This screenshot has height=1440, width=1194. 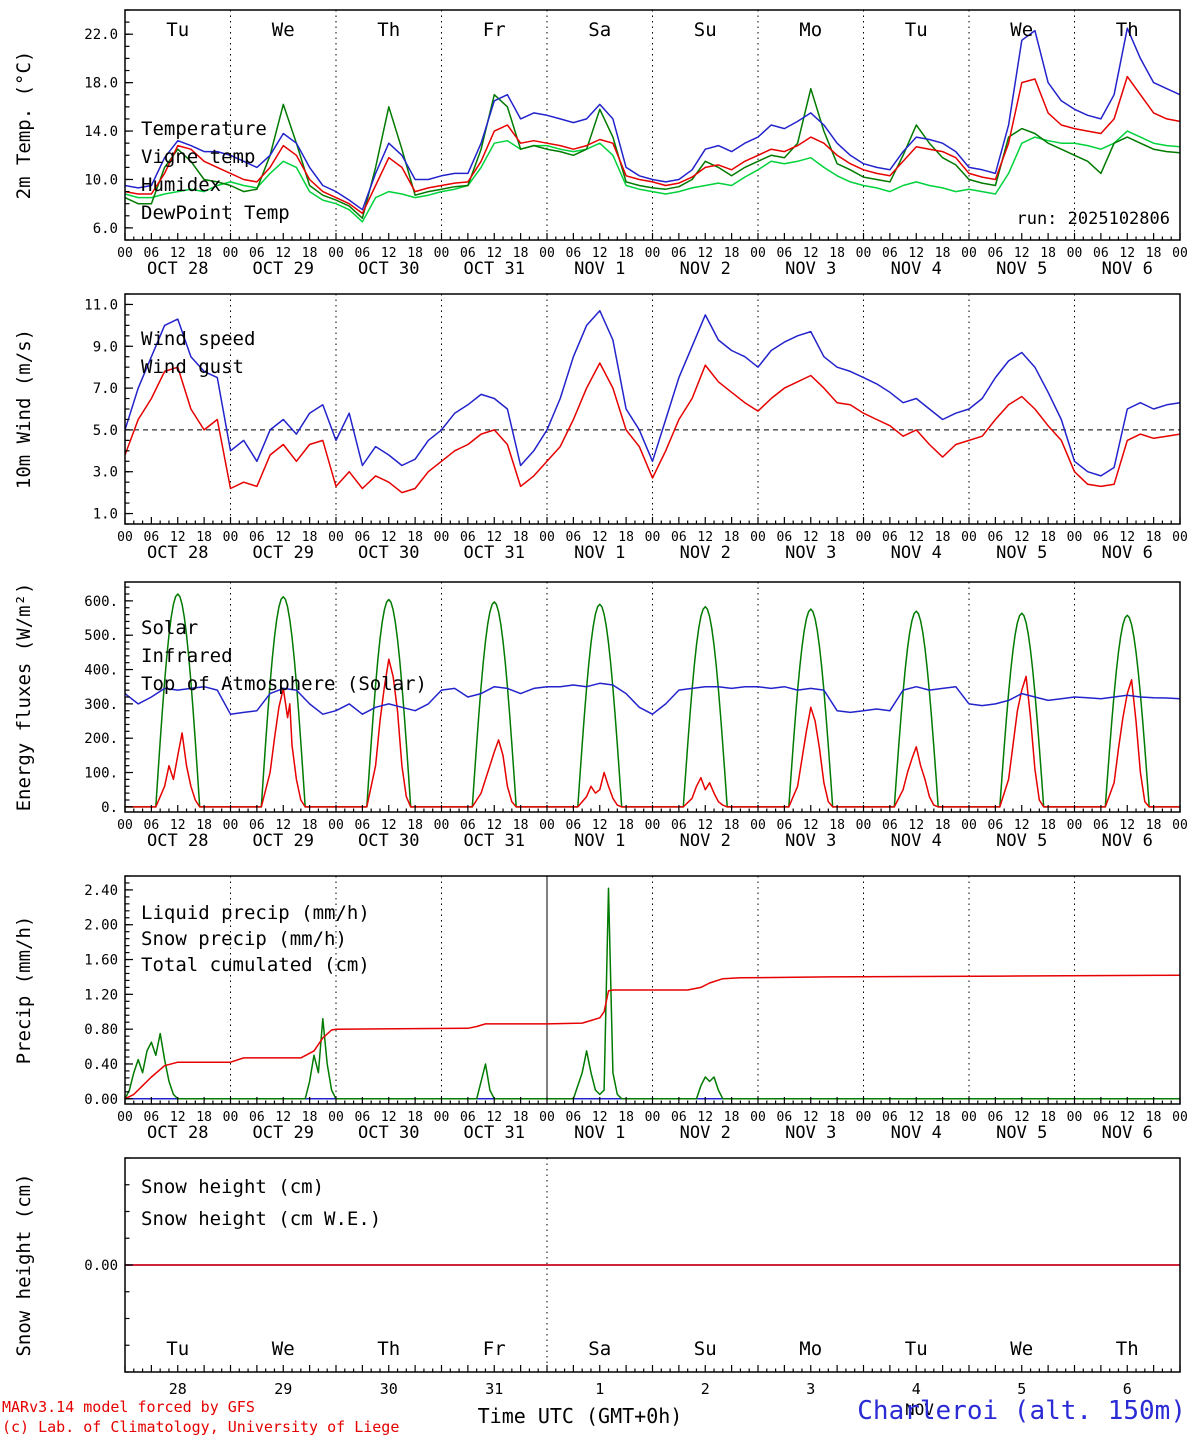 What do you see at coordinates (652, 176) in the screenshot?
I see `series-dewpoint-temp` at bounding box center [652, 176].